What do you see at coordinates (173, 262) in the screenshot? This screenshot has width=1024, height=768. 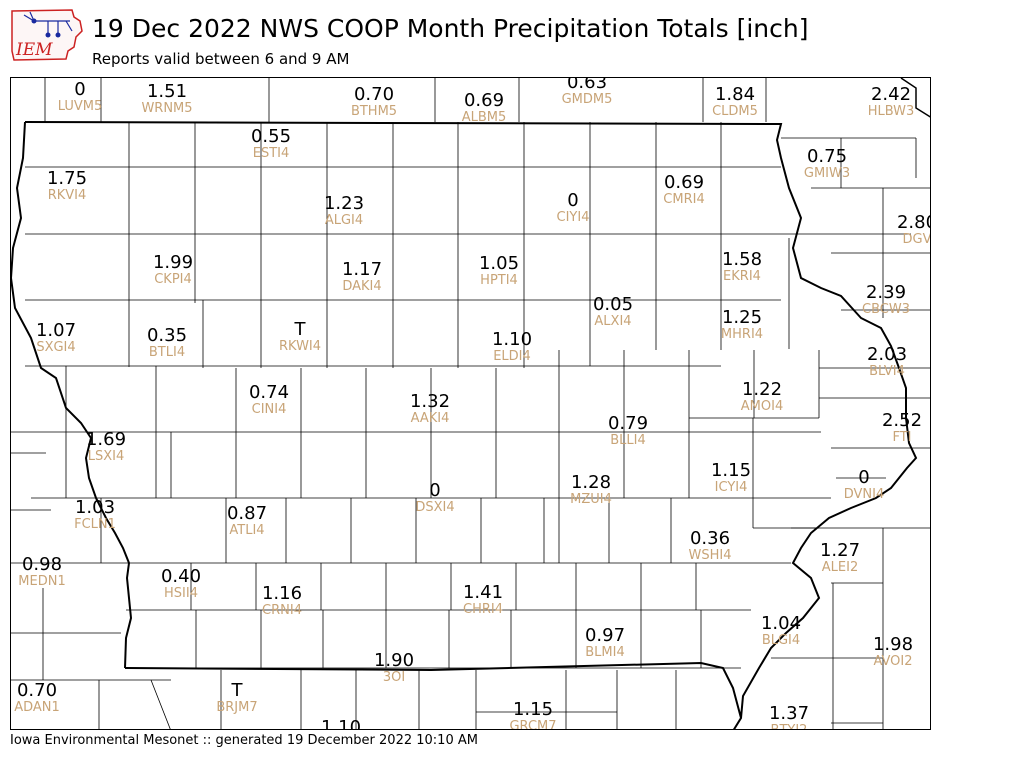 I see `precip-value: 1.99` at bounding box center [173, 262].